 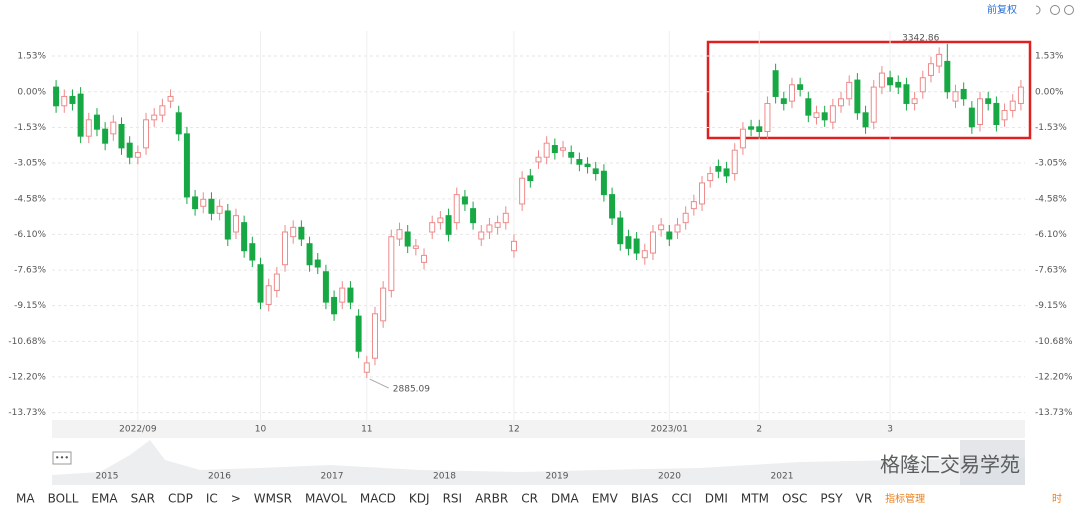 What do you see at coordinates (794, 499) in the screenshot?
I see `indicator-tab: OSC` at bounding box center [794, 499].